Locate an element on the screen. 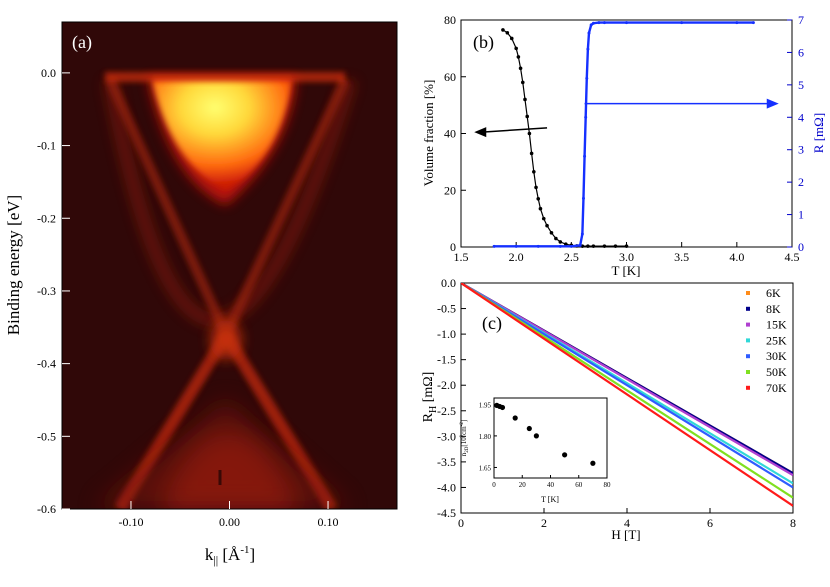 Image resolution: width=830 pixels, height=587 pixels. legend-label-8K: 8K is located at coordinates (773, 309).